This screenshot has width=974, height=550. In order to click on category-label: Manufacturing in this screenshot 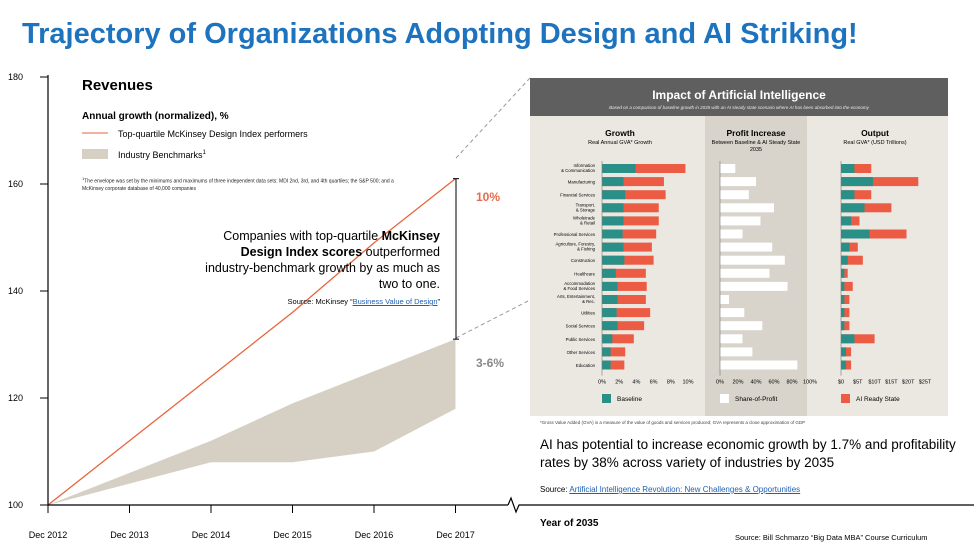, I will do `click(582, 182)`.